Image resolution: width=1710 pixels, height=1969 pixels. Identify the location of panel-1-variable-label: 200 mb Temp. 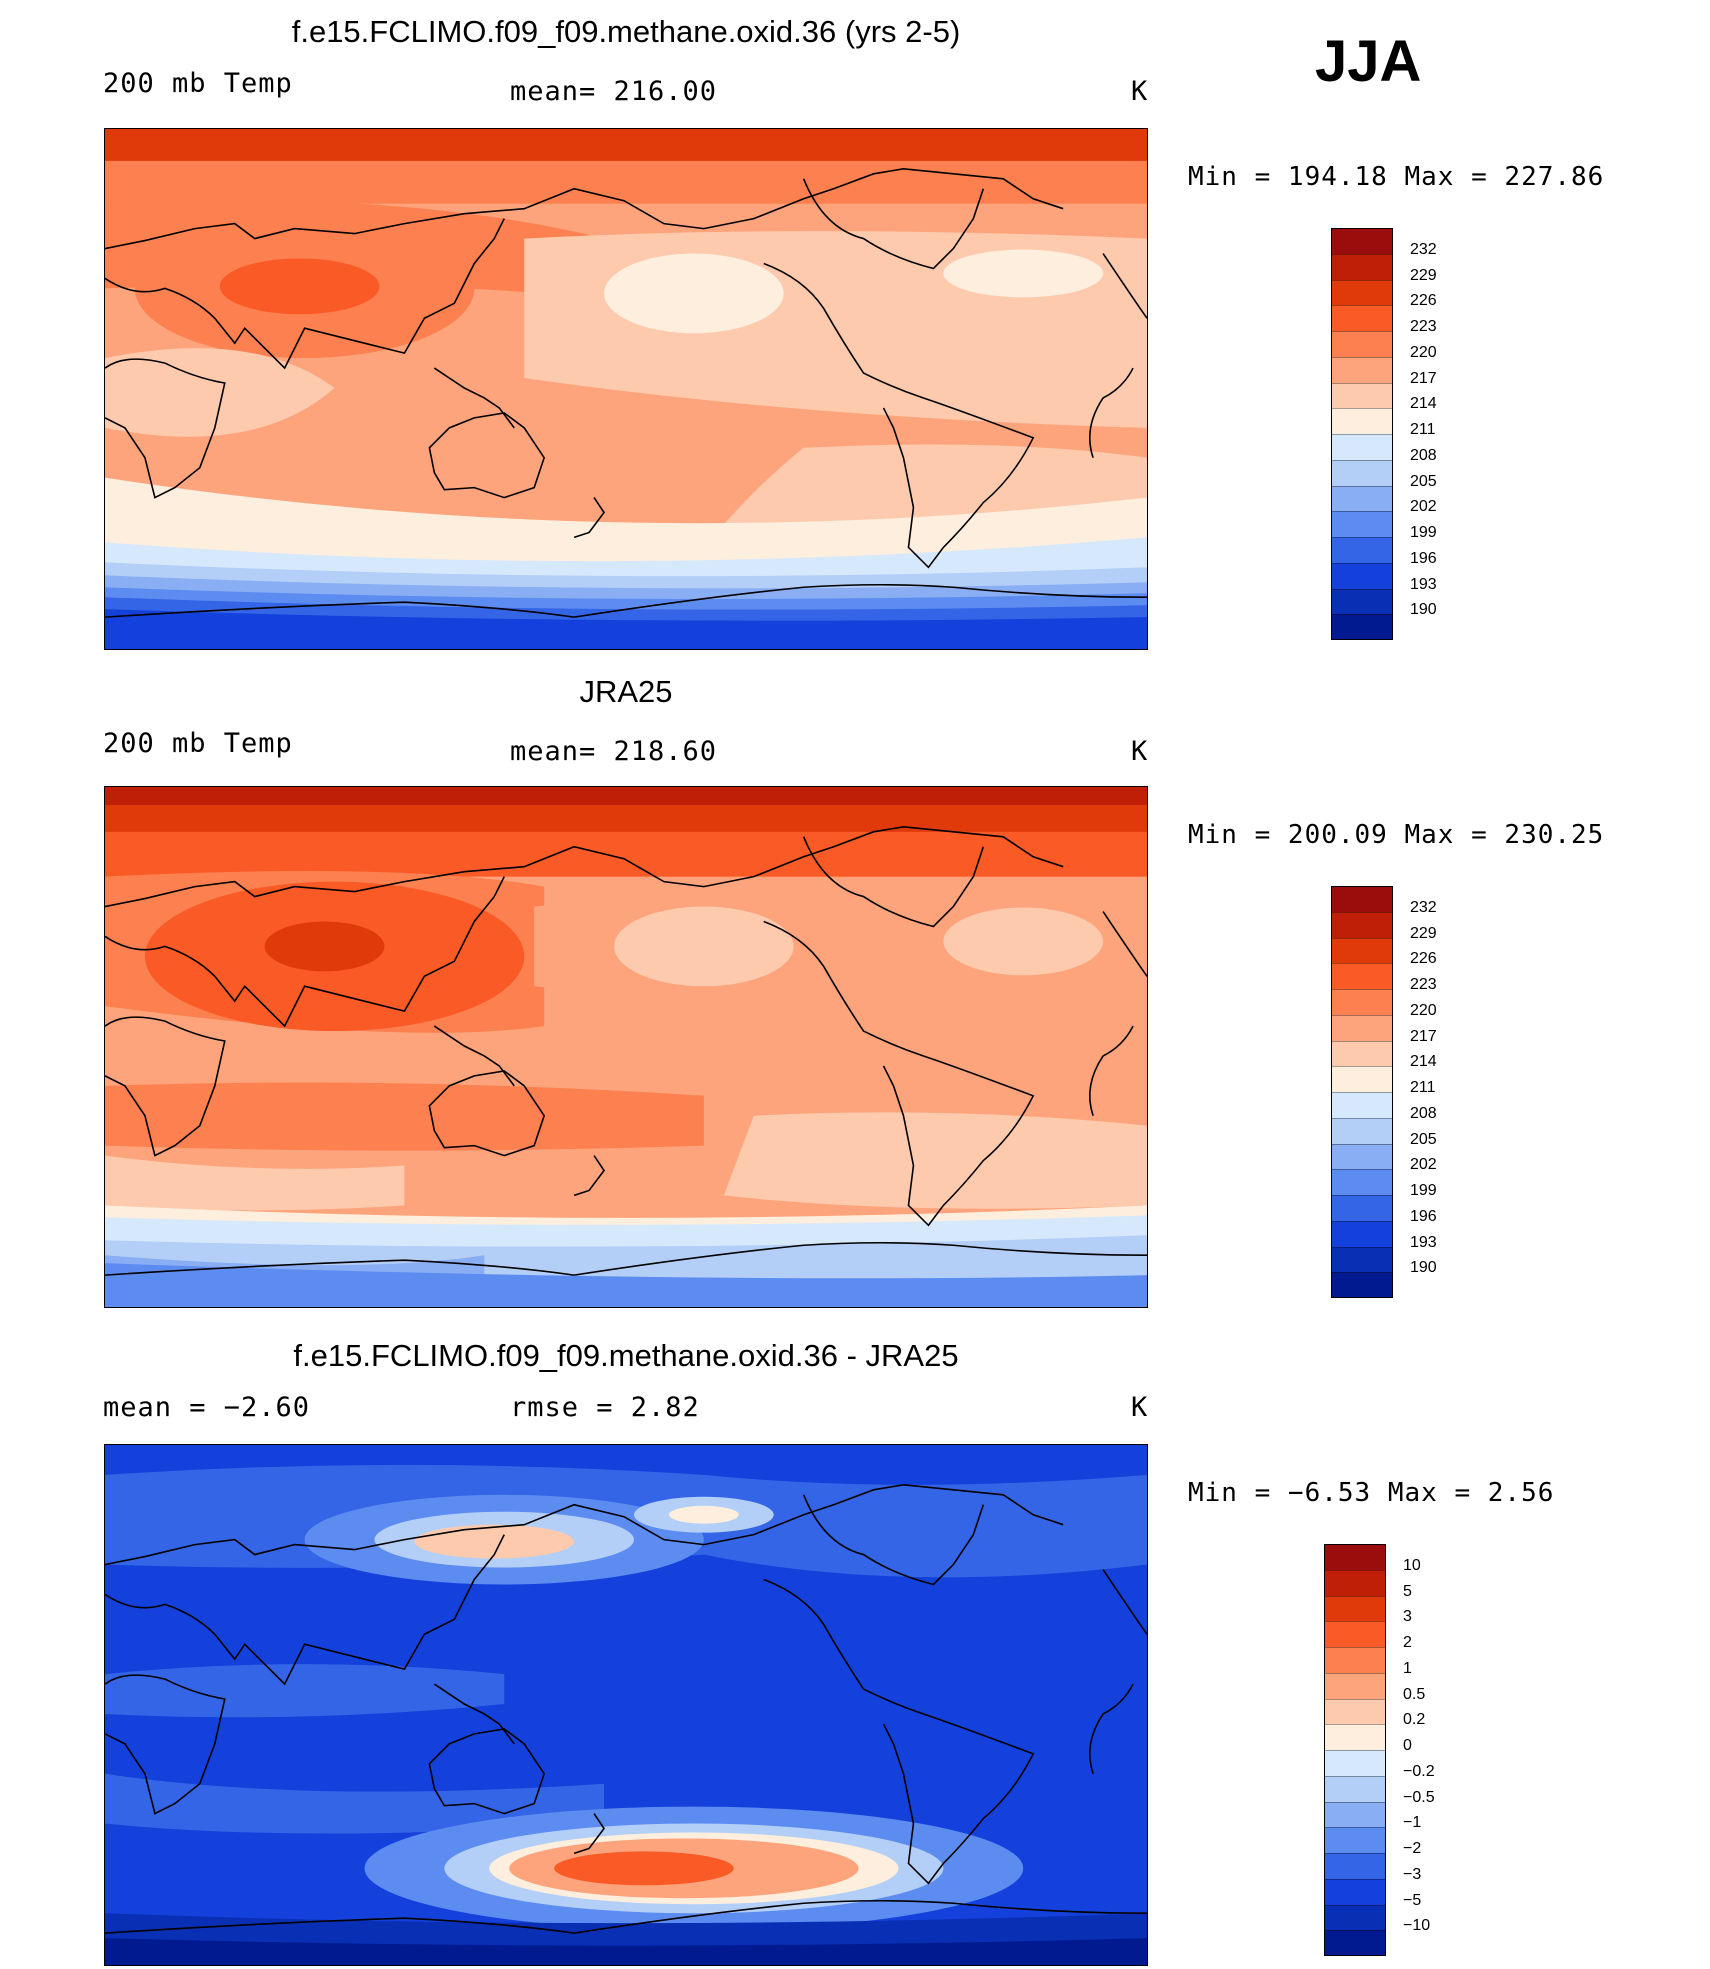
(198, 83).